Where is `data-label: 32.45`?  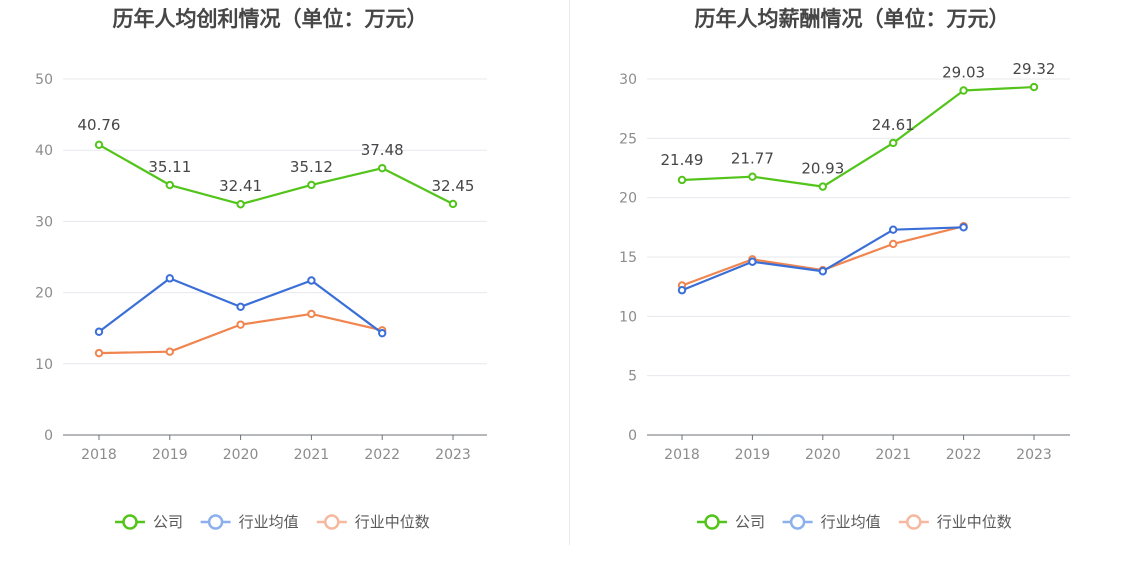
data-label: 32.45 is located at coordinates (453, 186).